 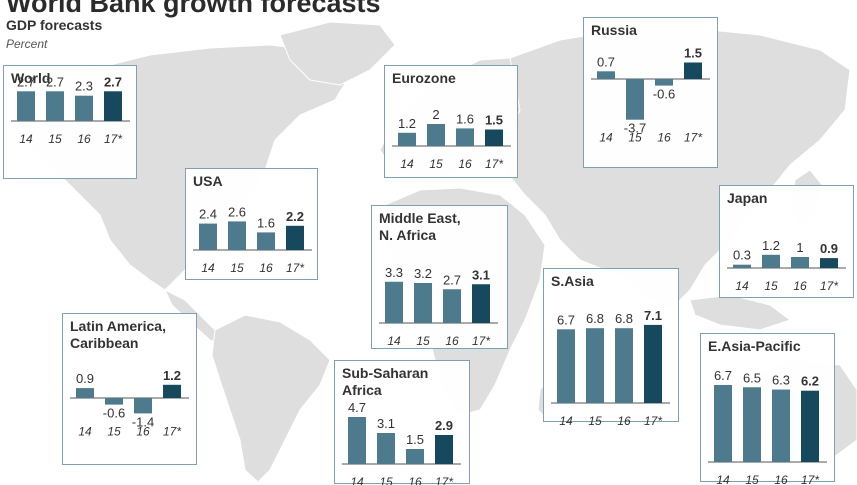 I want to click on unit-label: Percent, so click(x=27, y=44).